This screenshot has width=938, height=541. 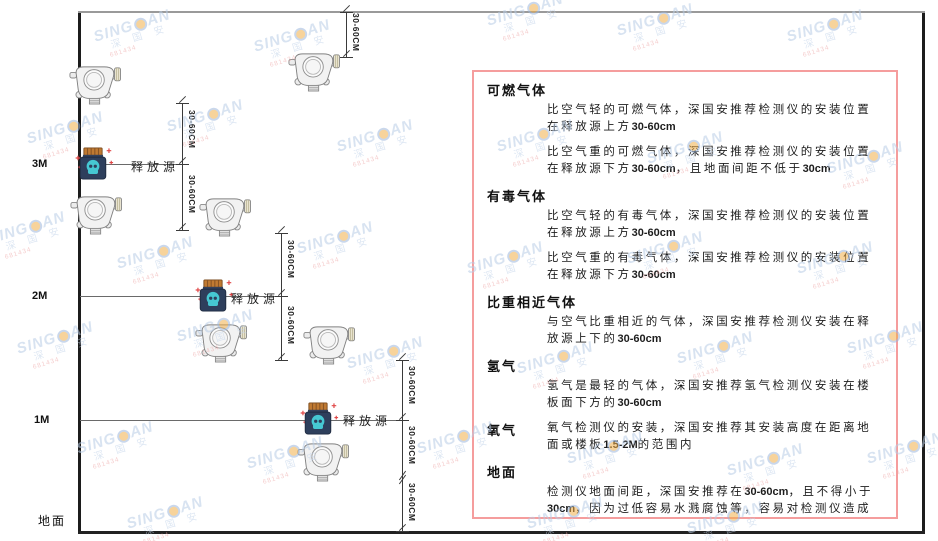 I want to click on section-header: 可燃气体, so click(x=517, y=90).